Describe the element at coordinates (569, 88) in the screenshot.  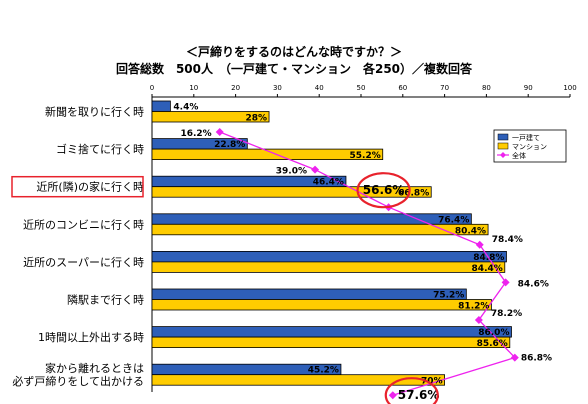
I see `x-tick-label: 100` at that location.